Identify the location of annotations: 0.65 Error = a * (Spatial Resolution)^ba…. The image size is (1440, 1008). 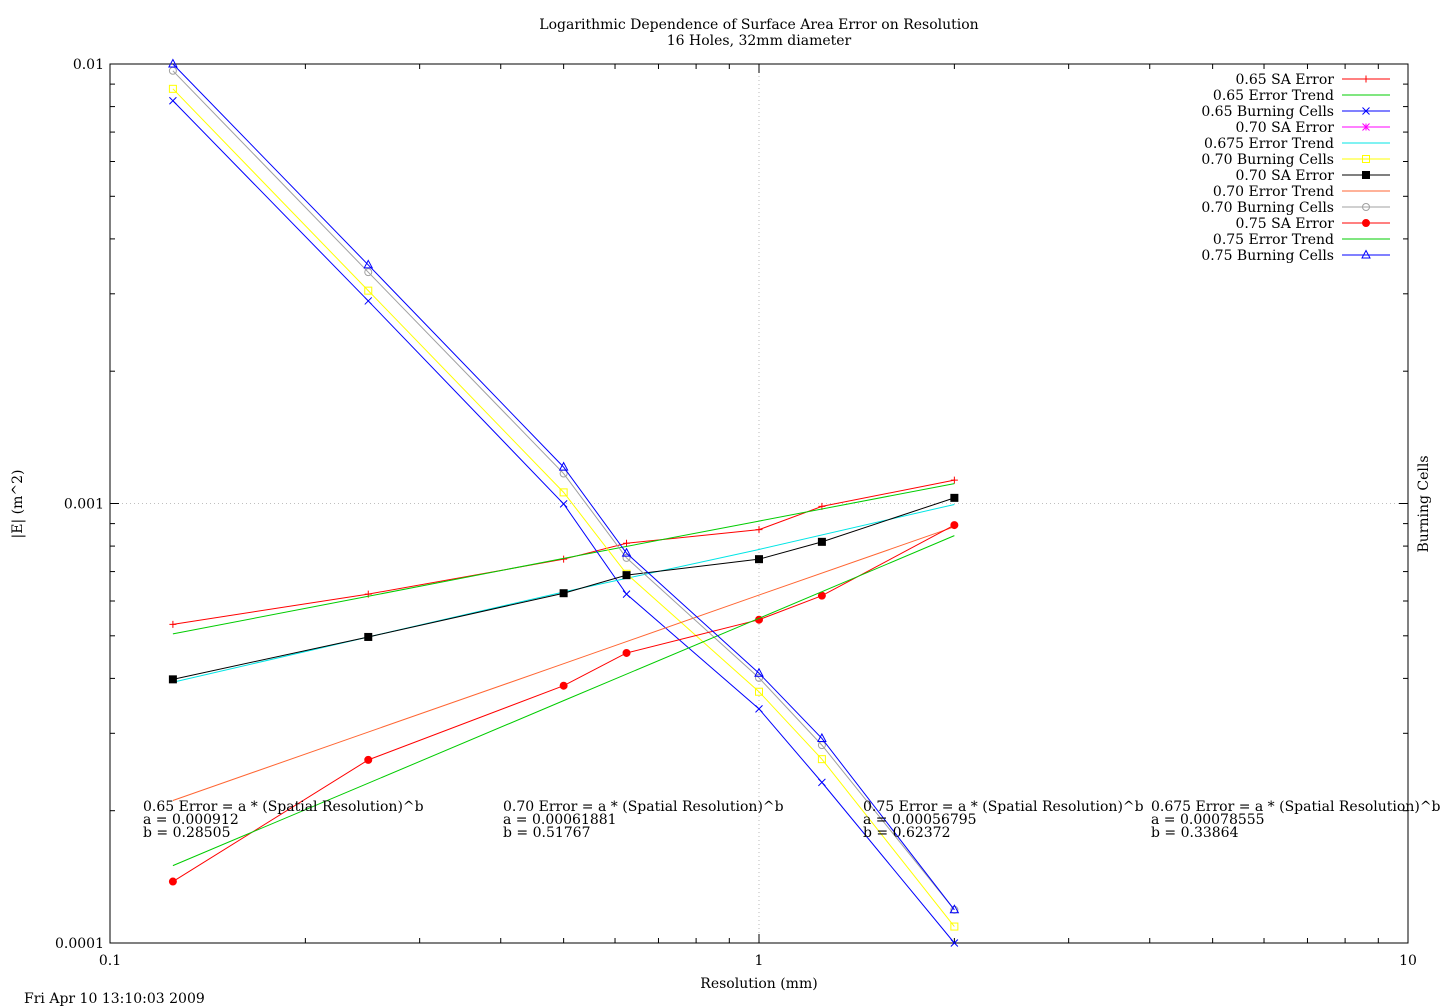
(791, 820).